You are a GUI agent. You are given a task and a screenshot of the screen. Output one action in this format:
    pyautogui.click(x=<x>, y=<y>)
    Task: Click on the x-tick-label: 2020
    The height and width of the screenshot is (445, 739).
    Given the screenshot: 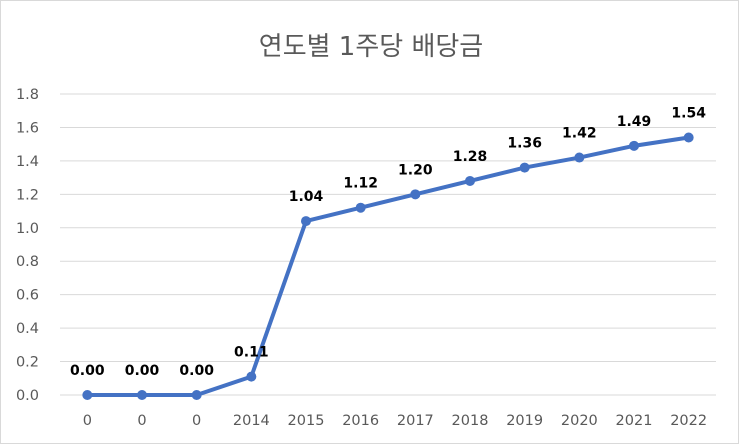 What is the action you would take?
    pyautogui.click(x=579, y=421)
    